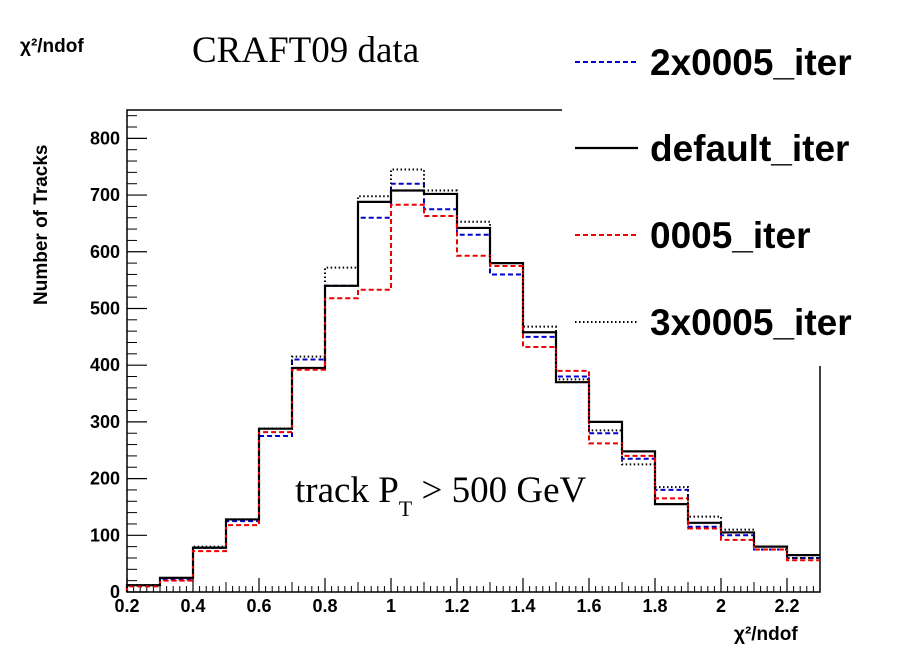 The width and height of the screenshot is (904, 648). I want to click on annotation-text: track PT > 500 GeV, so click(440, 495).